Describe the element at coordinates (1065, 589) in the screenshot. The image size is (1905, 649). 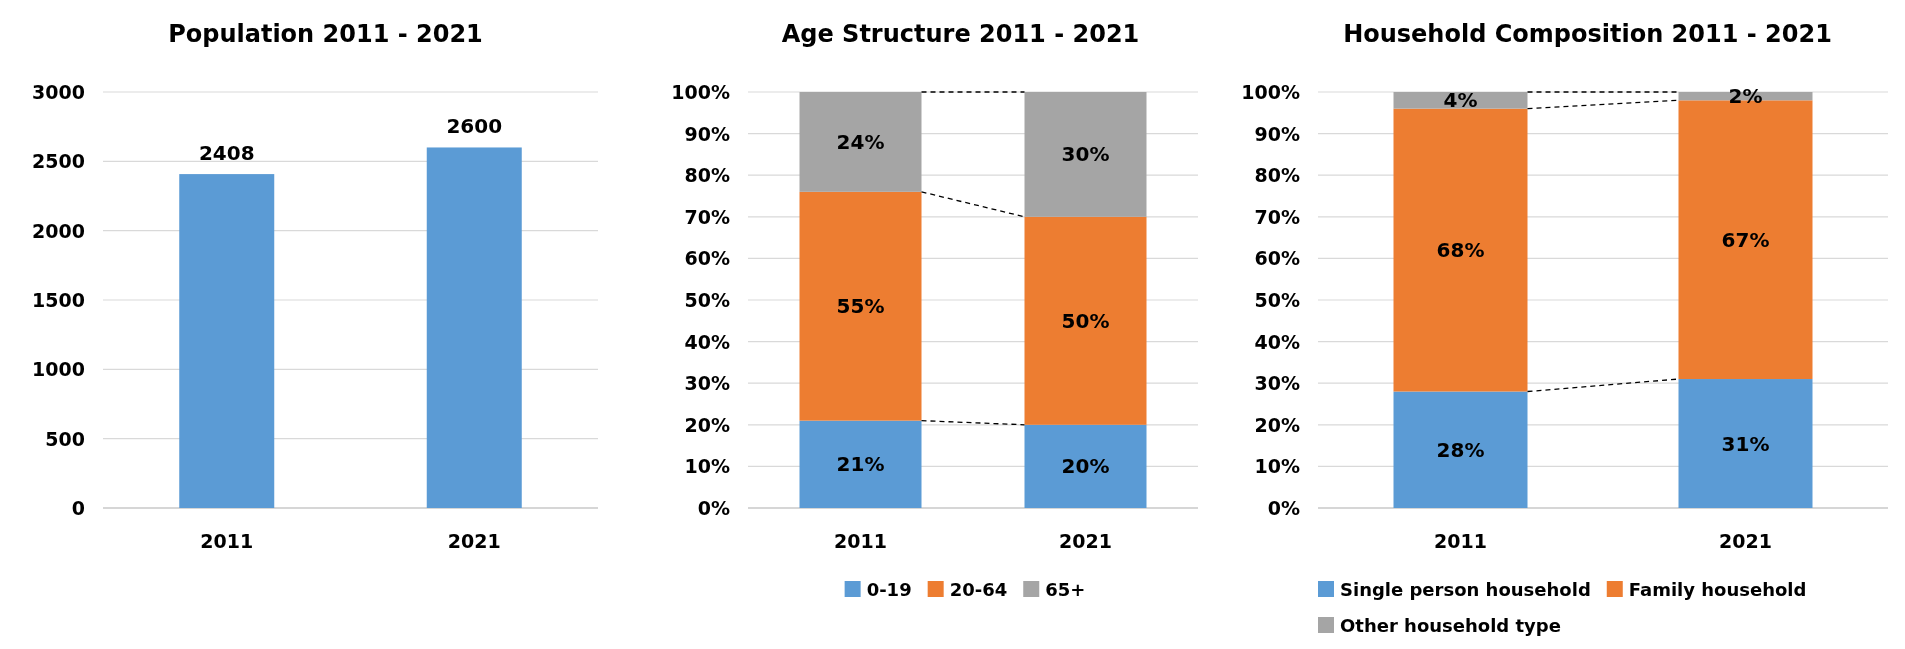
I see `legend-label: 65+` at that location.